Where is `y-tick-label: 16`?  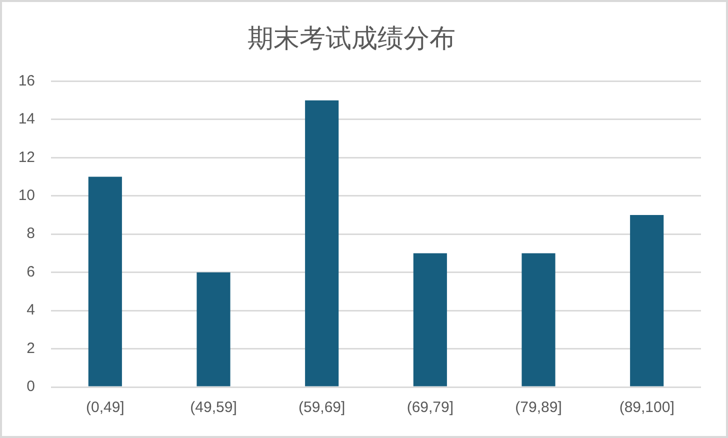 y-tick-label: 16 is located at coordinates (26, 81).